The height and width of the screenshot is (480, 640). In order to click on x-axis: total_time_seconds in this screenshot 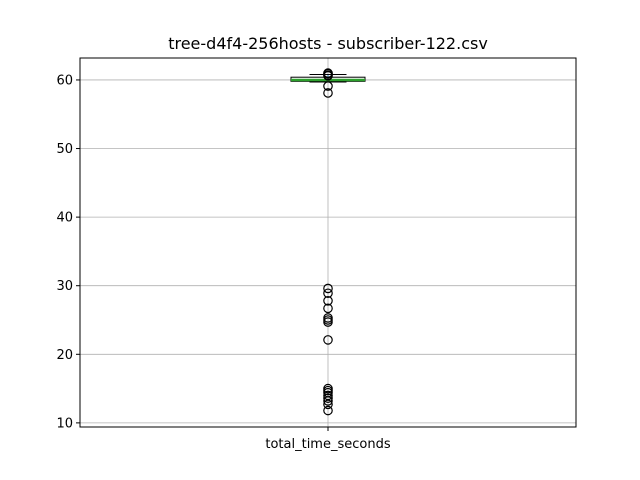, I will do `click(328, 439)`.